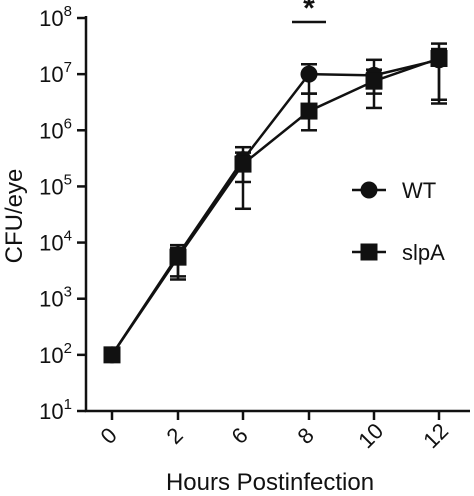  I want to click on y-tick-label: 10³, so click(55, 298).